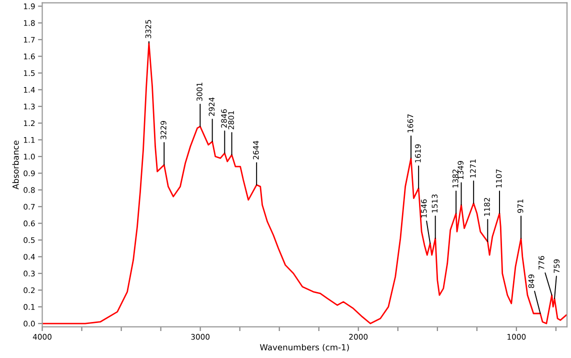  I want to click on x-axis-title: Wavenumbers (cm-1), so click(304, 348).